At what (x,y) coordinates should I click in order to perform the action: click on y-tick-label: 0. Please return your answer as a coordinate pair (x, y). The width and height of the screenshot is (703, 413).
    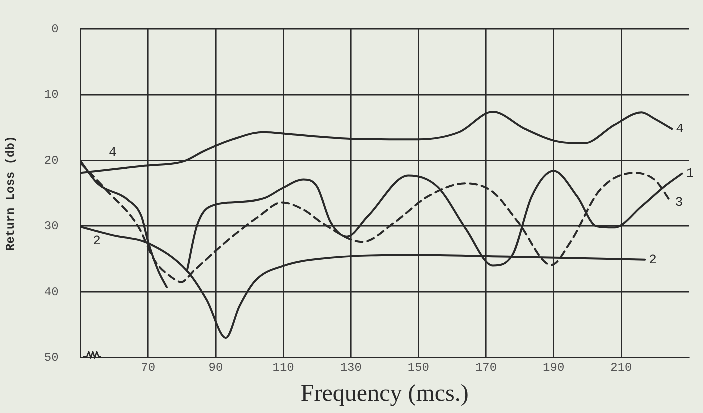
    Looking at the image, I should click on (55, 29).